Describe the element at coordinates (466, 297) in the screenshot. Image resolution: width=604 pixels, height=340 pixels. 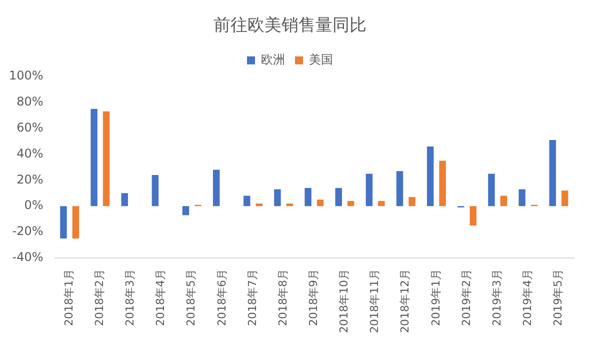
I see `x-tick-label: 2019年2月` at that location.